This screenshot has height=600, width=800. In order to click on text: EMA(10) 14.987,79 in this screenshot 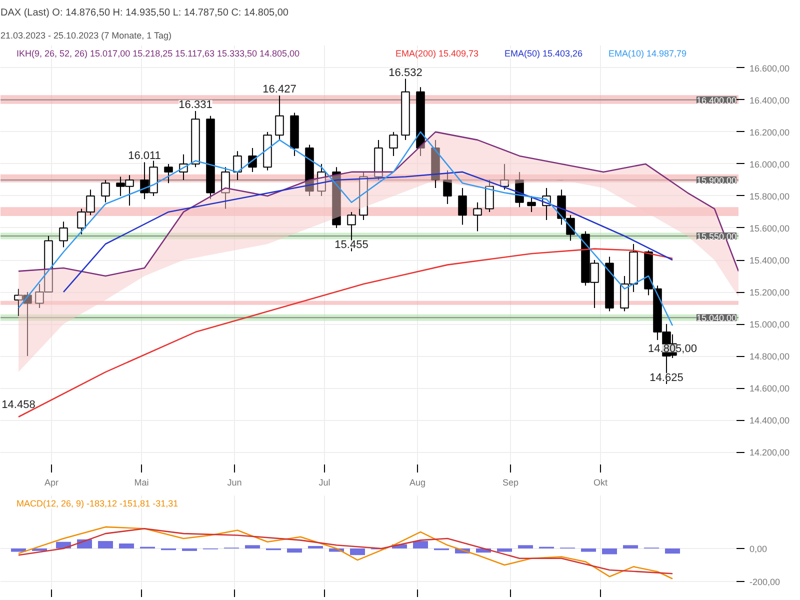, I will do `click(647, 53)`.